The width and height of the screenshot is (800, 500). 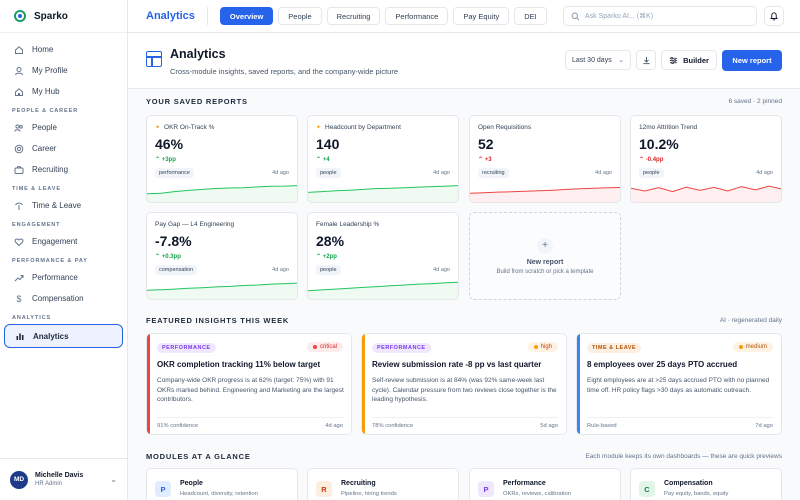 What do you see at coordinates (530, 16) in the screenshot?
I see `tab-dei: DEI` at bounding box center [530, 16].